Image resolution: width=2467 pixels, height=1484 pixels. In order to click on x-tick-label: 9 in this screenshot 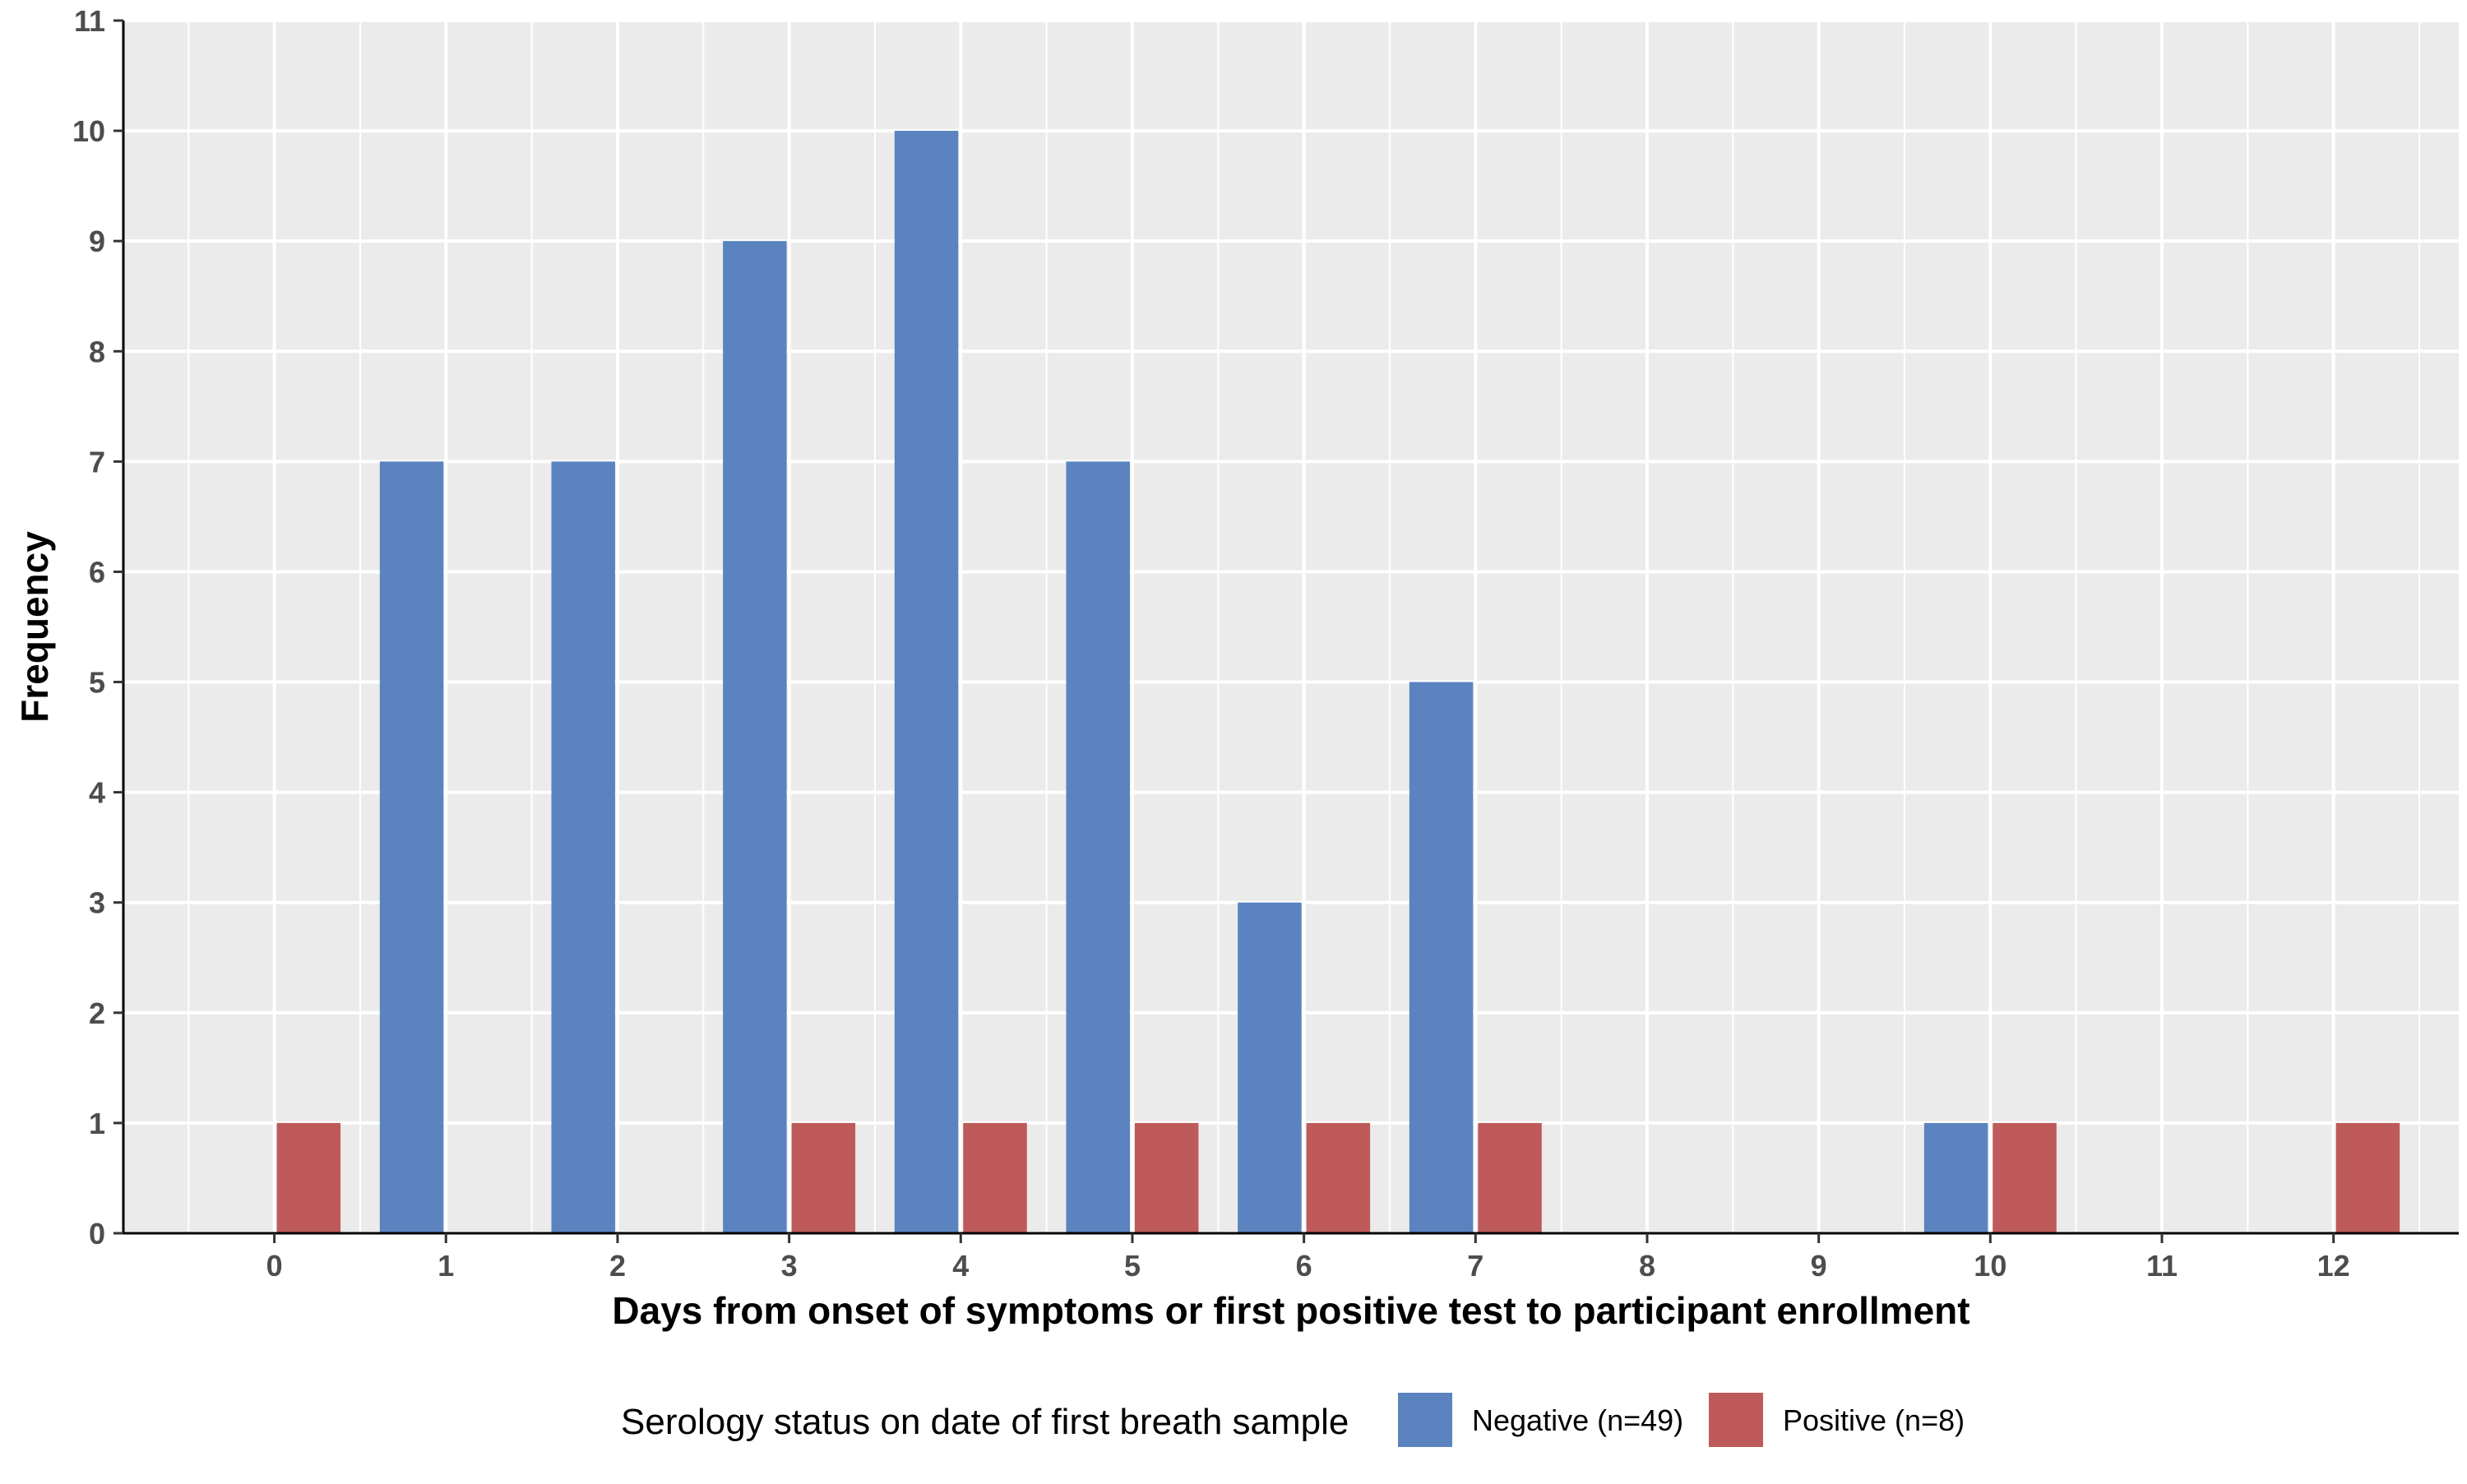, I will do `click(1819, 1266)`.